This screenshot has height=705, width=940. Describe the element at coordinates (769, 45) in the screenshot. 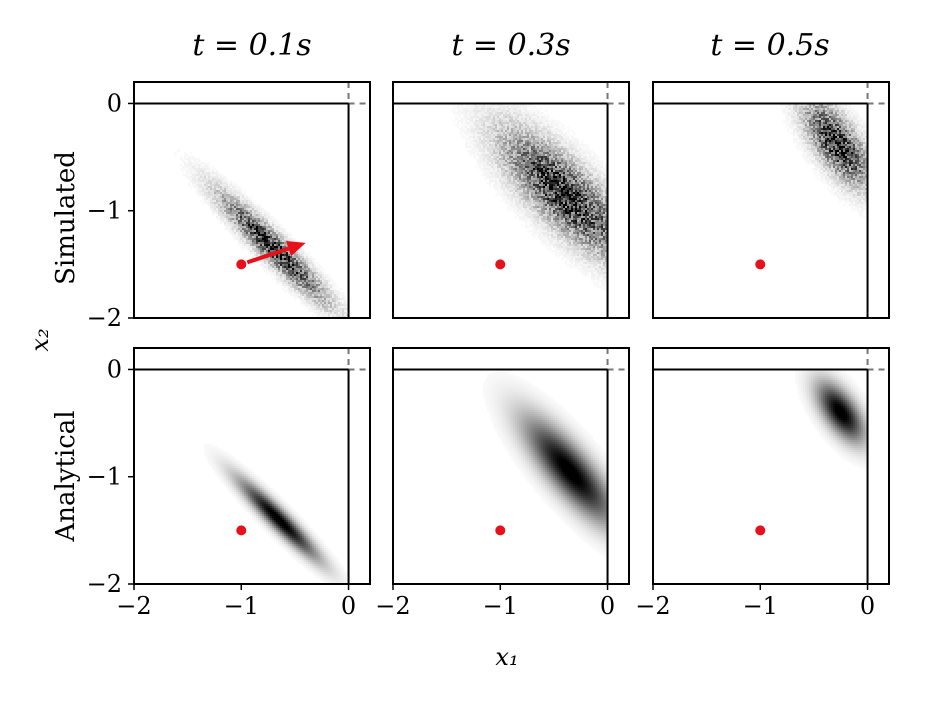

I see `column-title-3: t = 0.5s` at that location.